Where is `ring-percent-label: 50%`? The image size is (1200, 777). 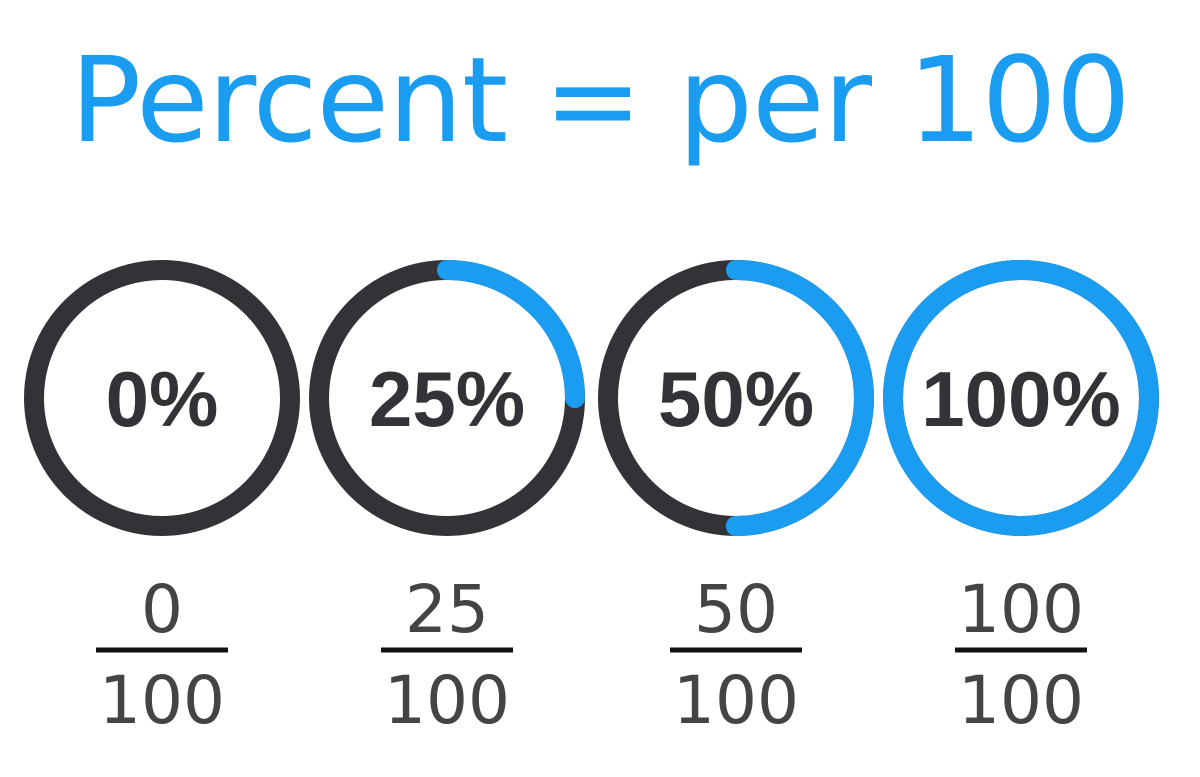
ring-percent-label: 50% is located at coordinates (736, 399).